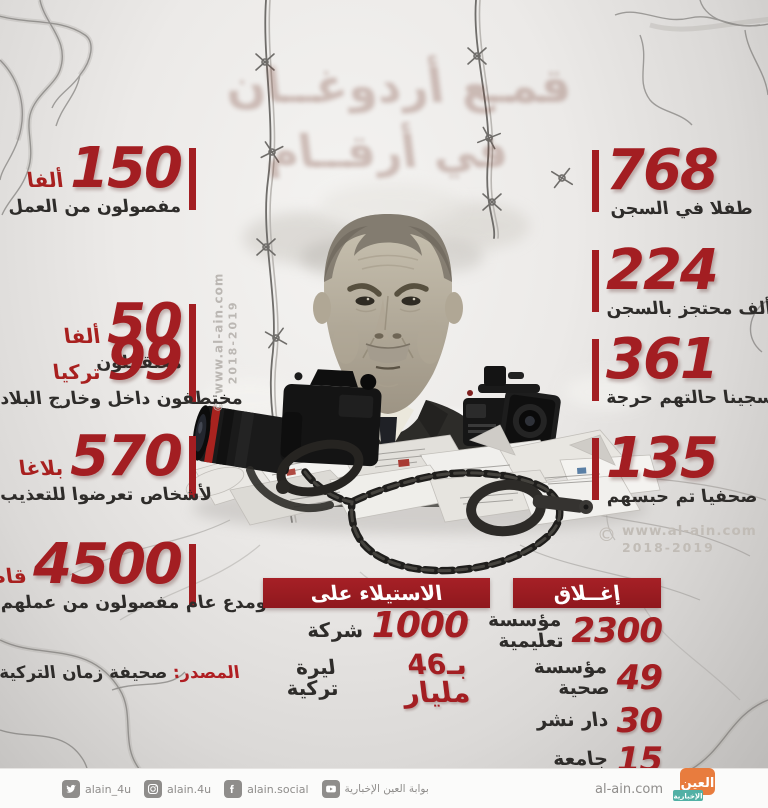 The width and height of the screenshot is (768, 808). Describe the element at coordinates (512, 409) in the screenshot. I see `video-camera-icon` at that location.